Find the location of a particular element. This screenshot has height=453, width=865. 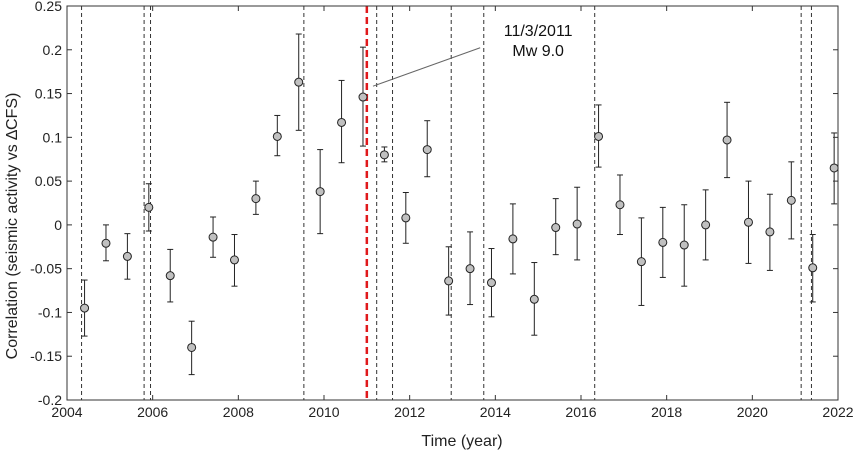

y-tick-label: 0.15 is located at coordinates (48, 94).